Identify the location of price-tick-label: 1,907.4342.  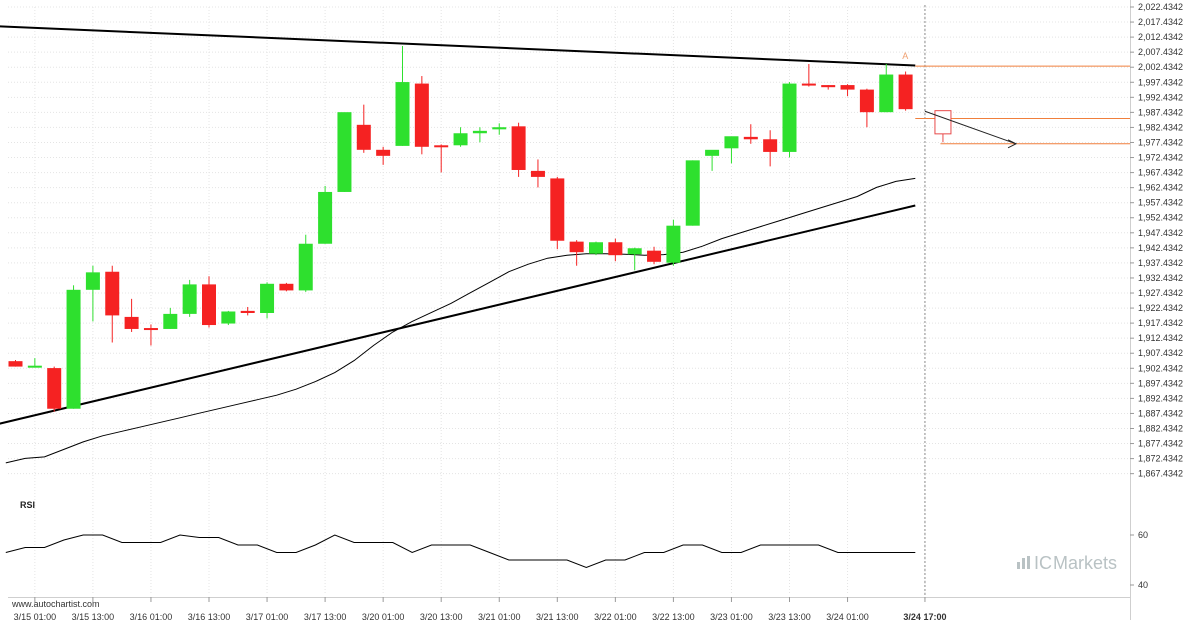
(1160, 353).